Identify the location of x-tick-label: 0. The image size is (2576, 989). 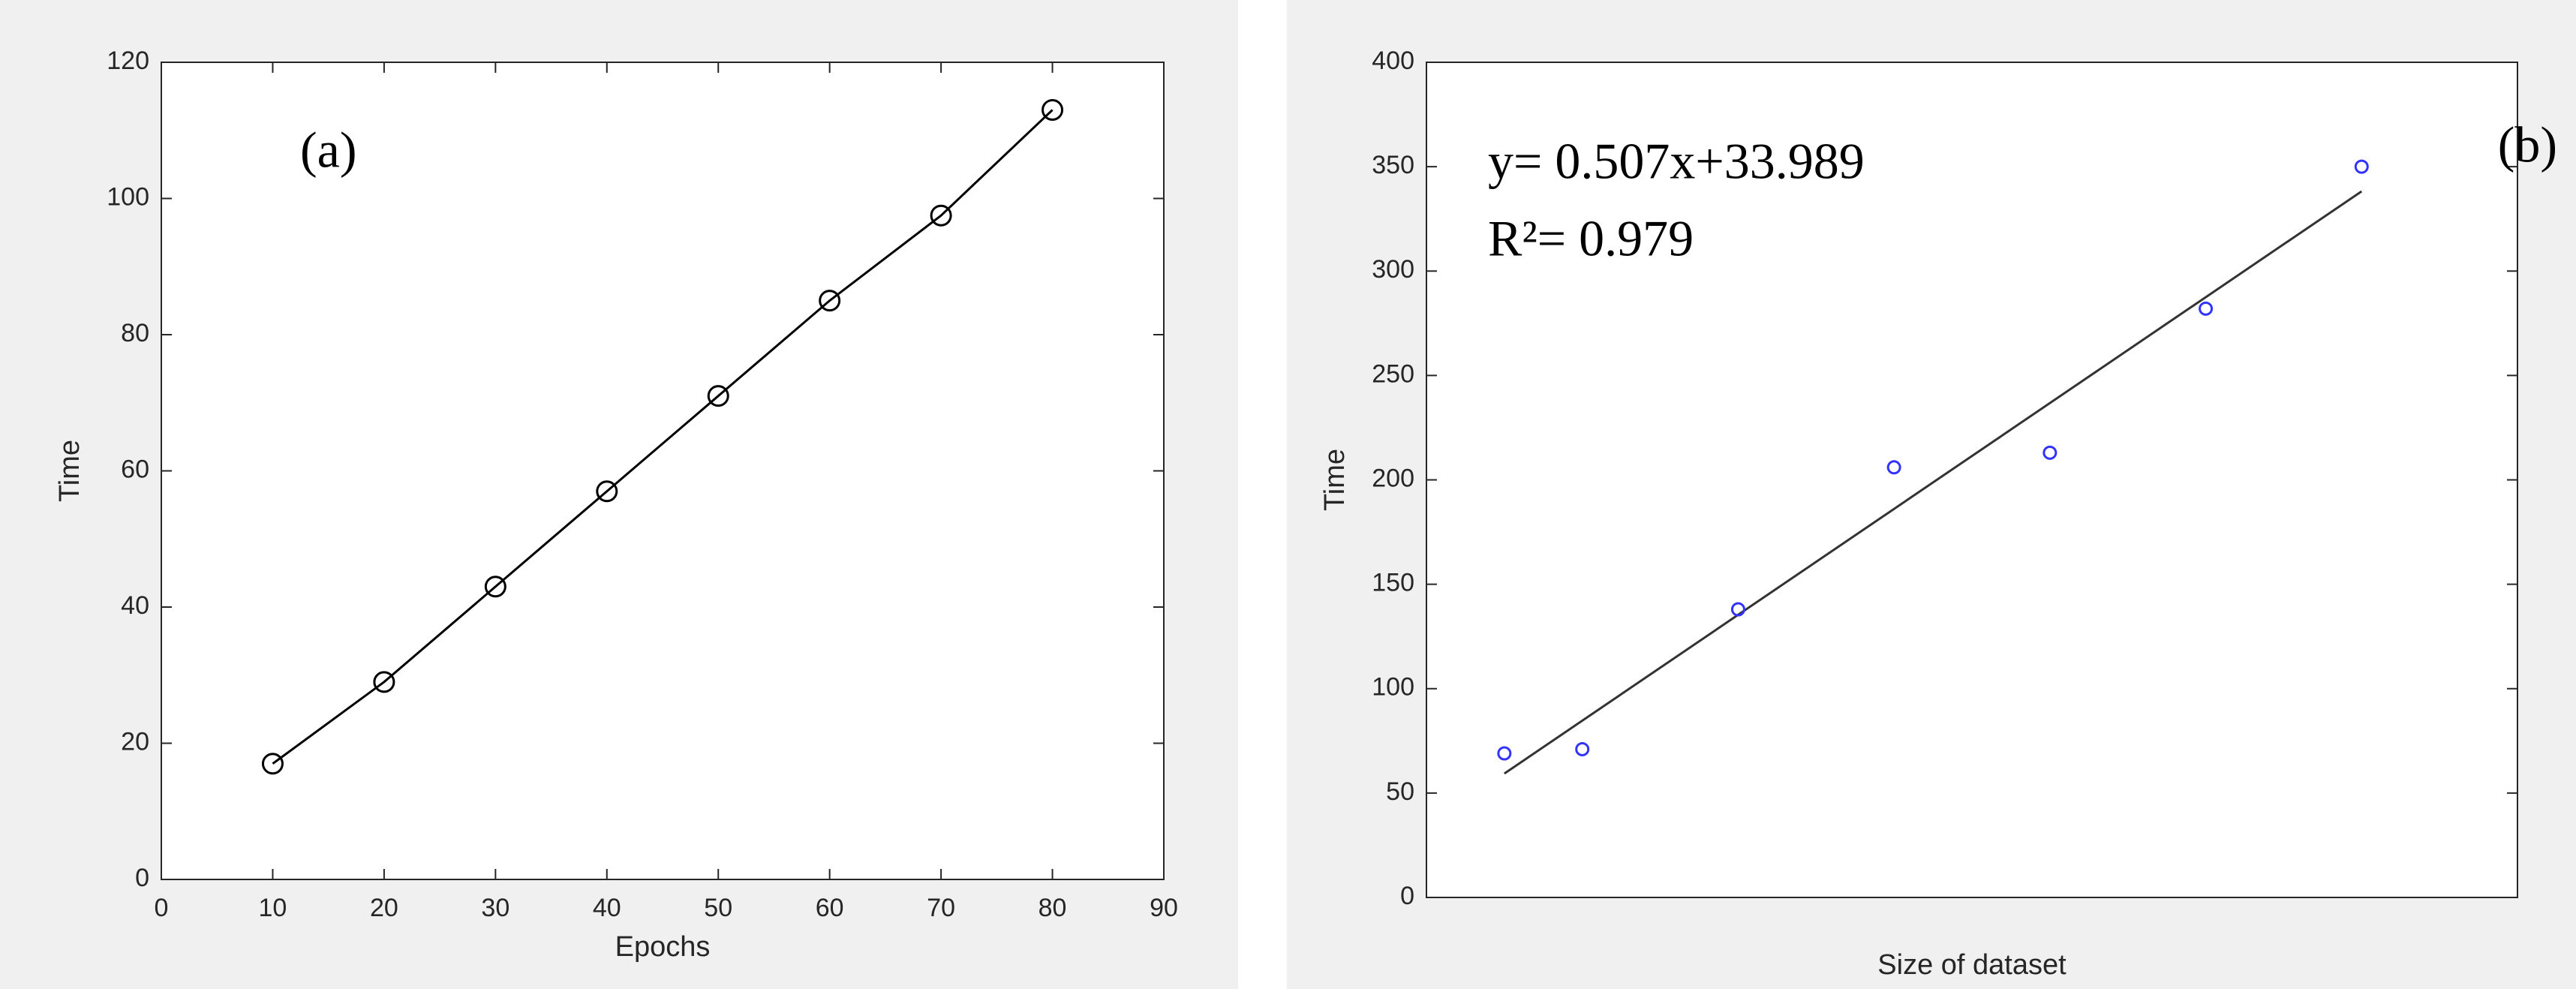
(162, 908).